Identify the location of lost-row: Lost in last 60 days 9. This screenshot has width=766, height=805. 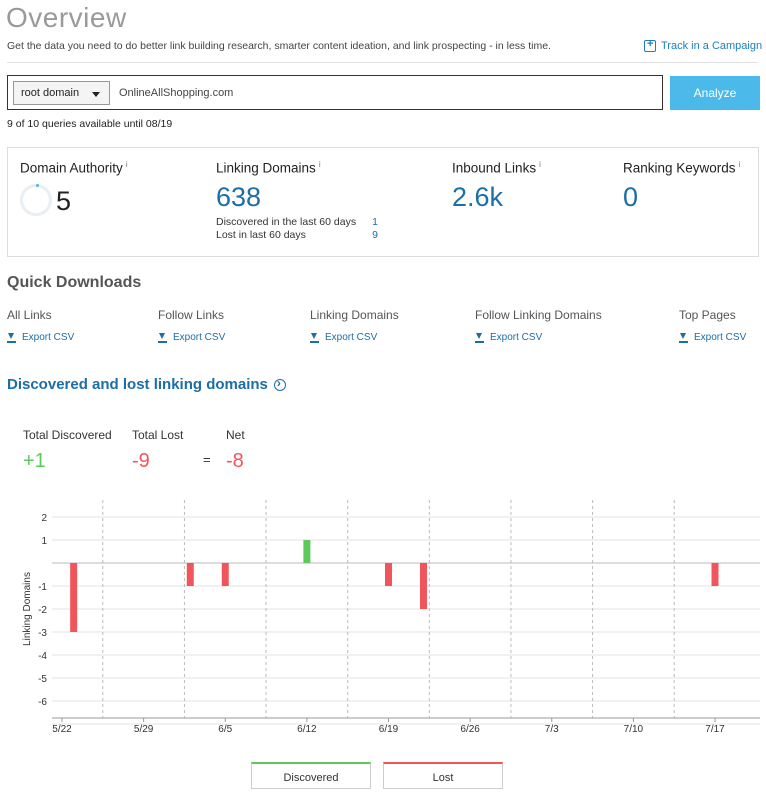
(297, 235).